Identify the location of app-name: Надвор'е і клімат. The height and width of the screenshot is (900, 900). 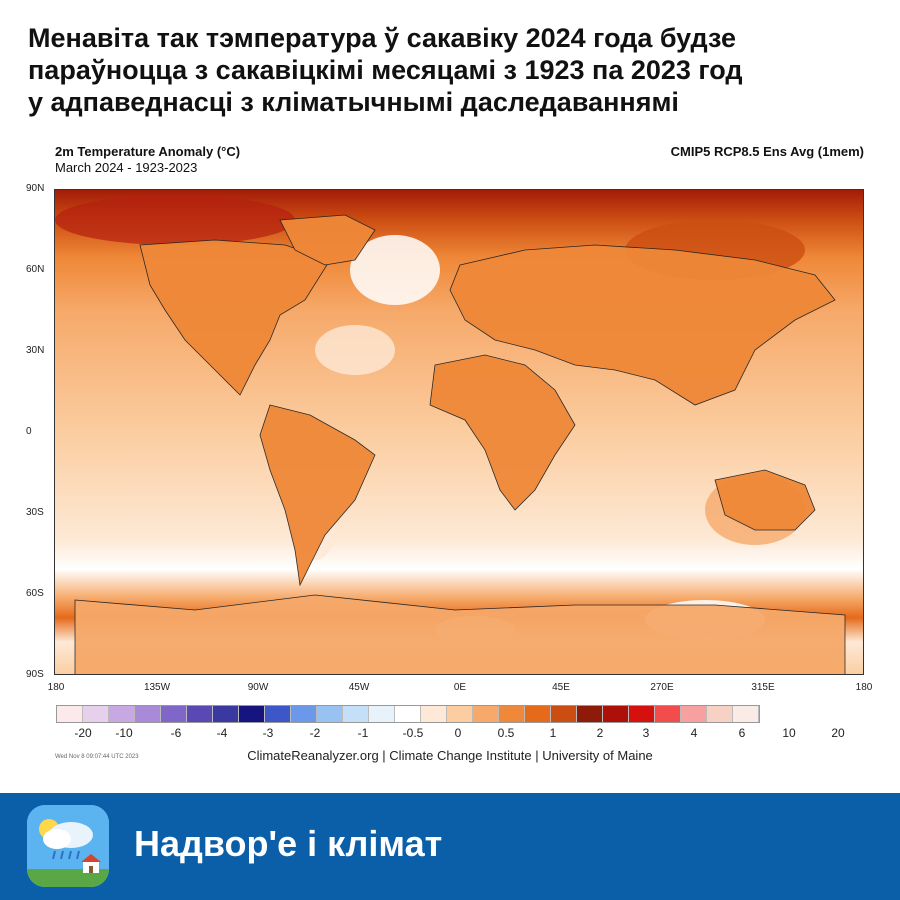
(288, 843).